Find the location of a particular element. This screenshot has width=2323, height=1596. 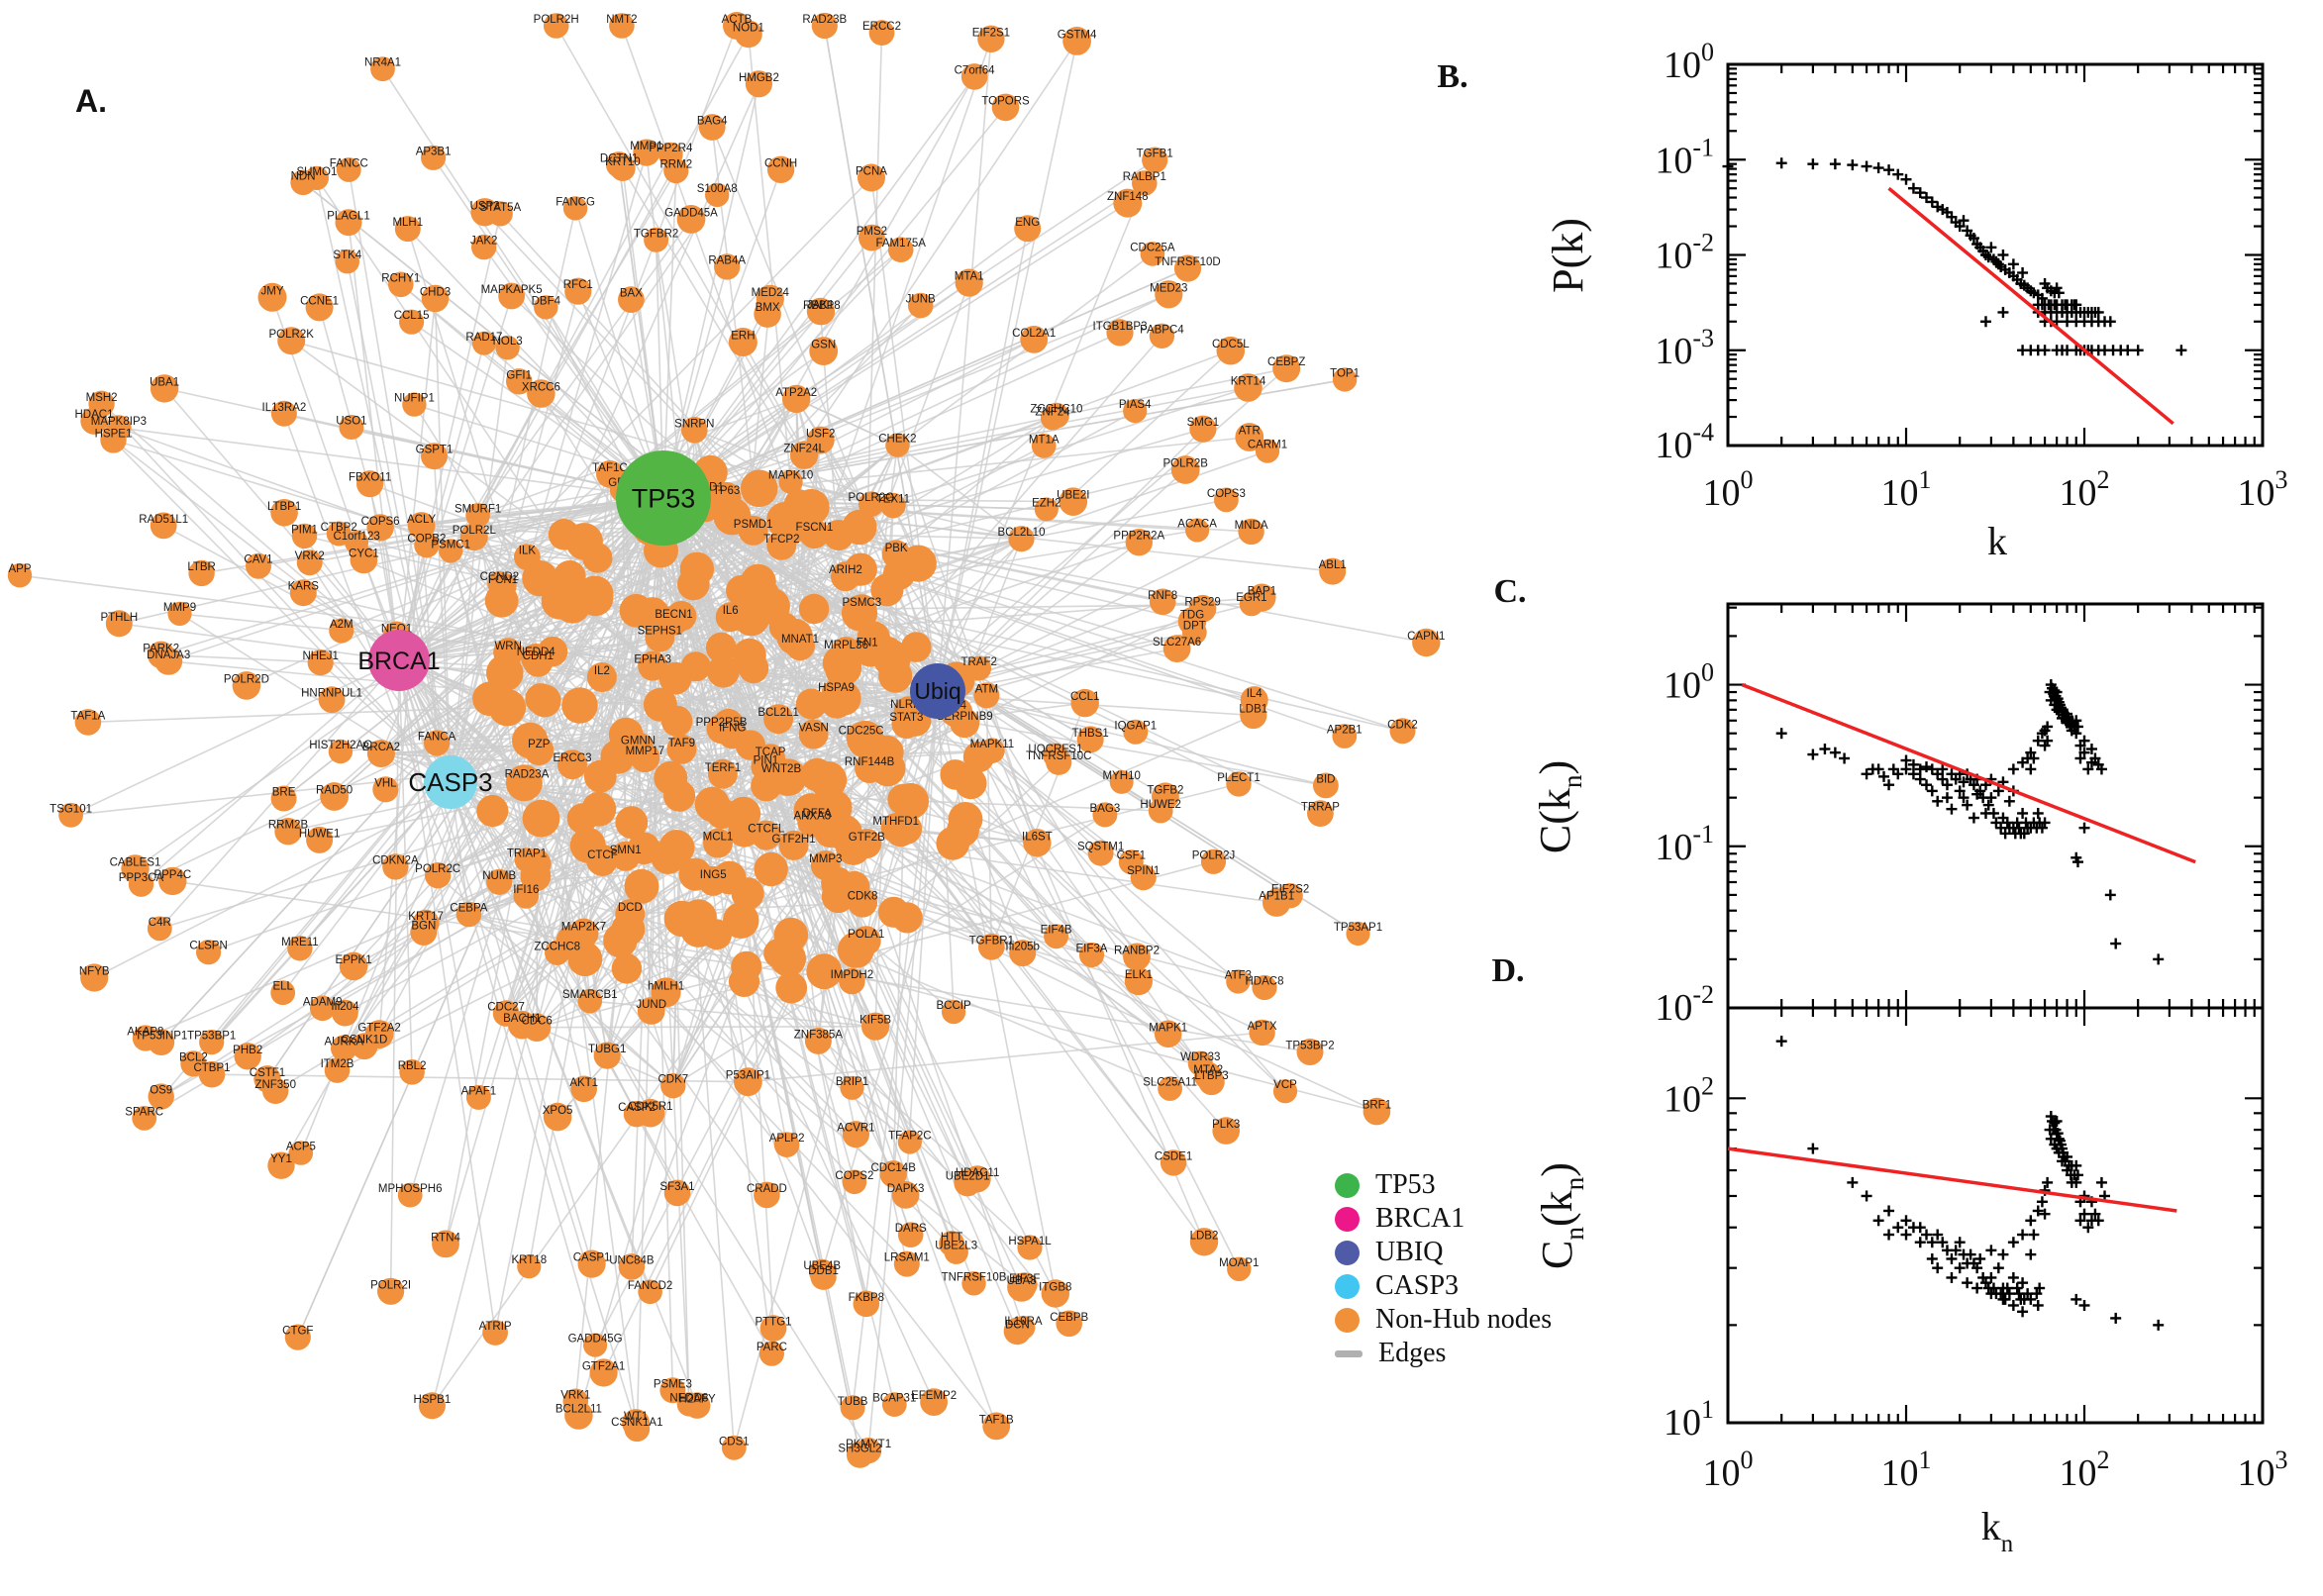

hub-node-ubiq is located at coordinates (937, 691).